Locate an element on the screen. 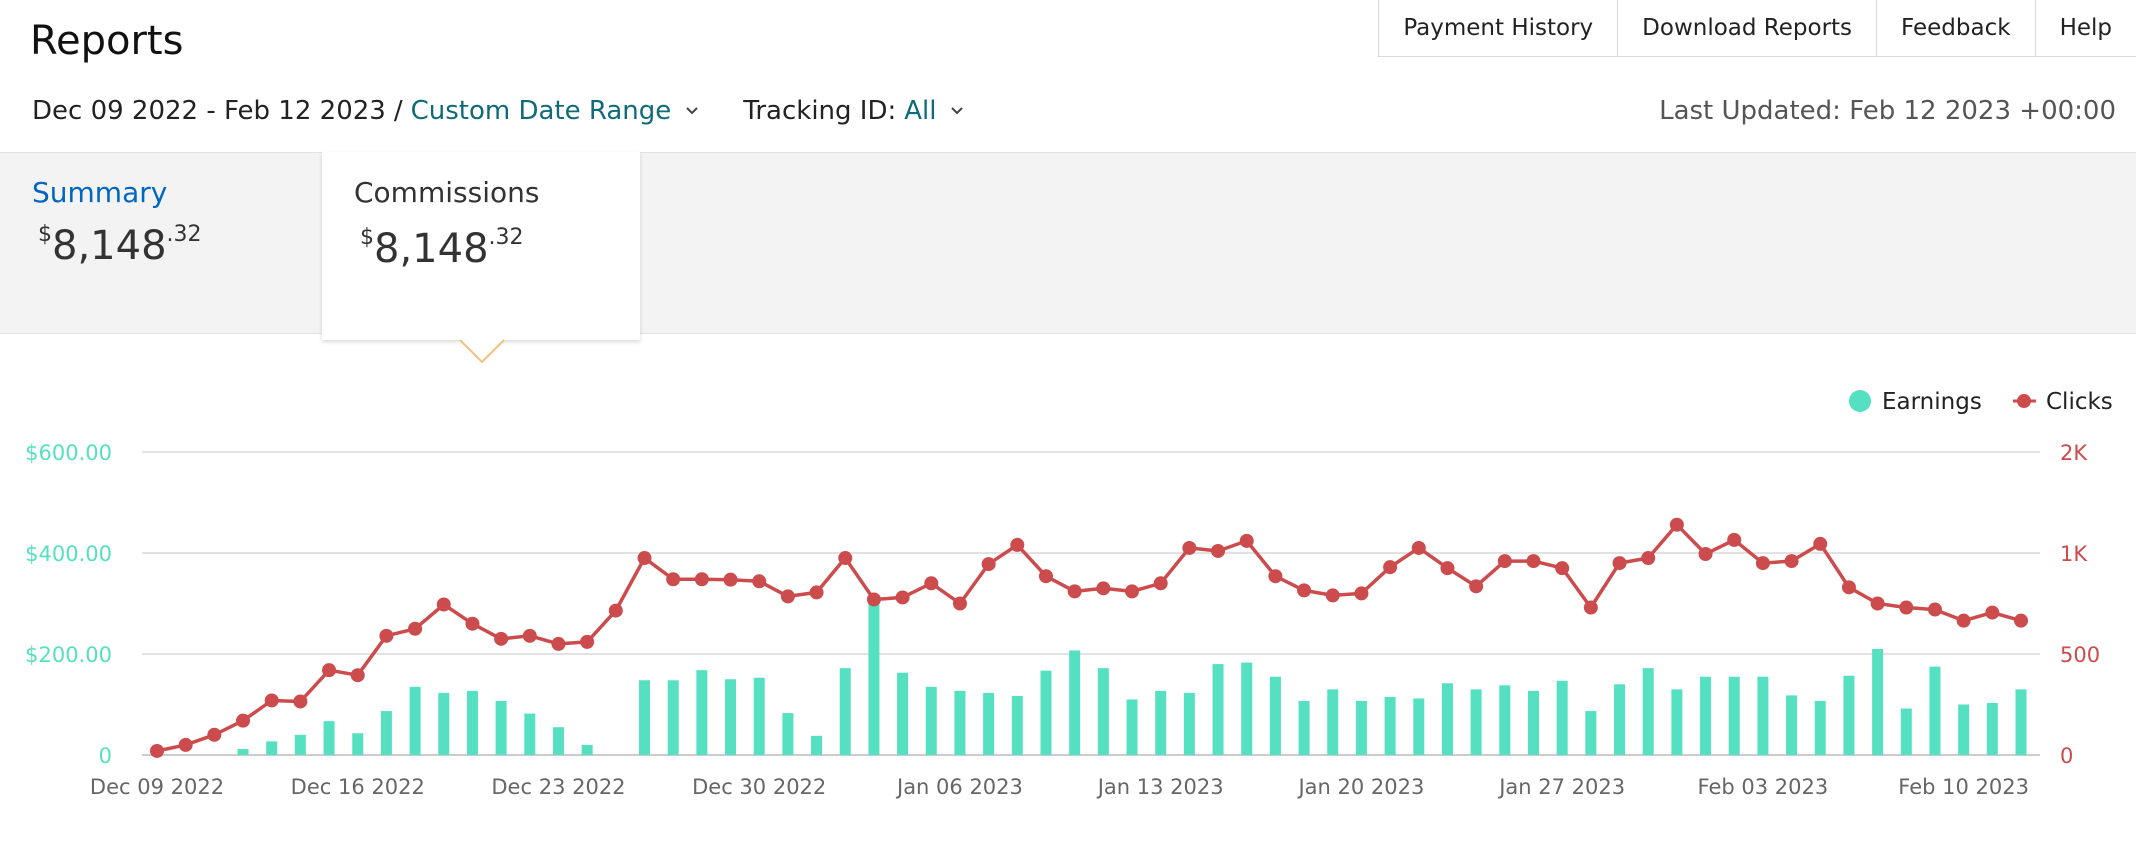 This screenshot has width=2136, height=848. x-tick-label: Jan 13 2023 is located at coordinates (1160, 787).